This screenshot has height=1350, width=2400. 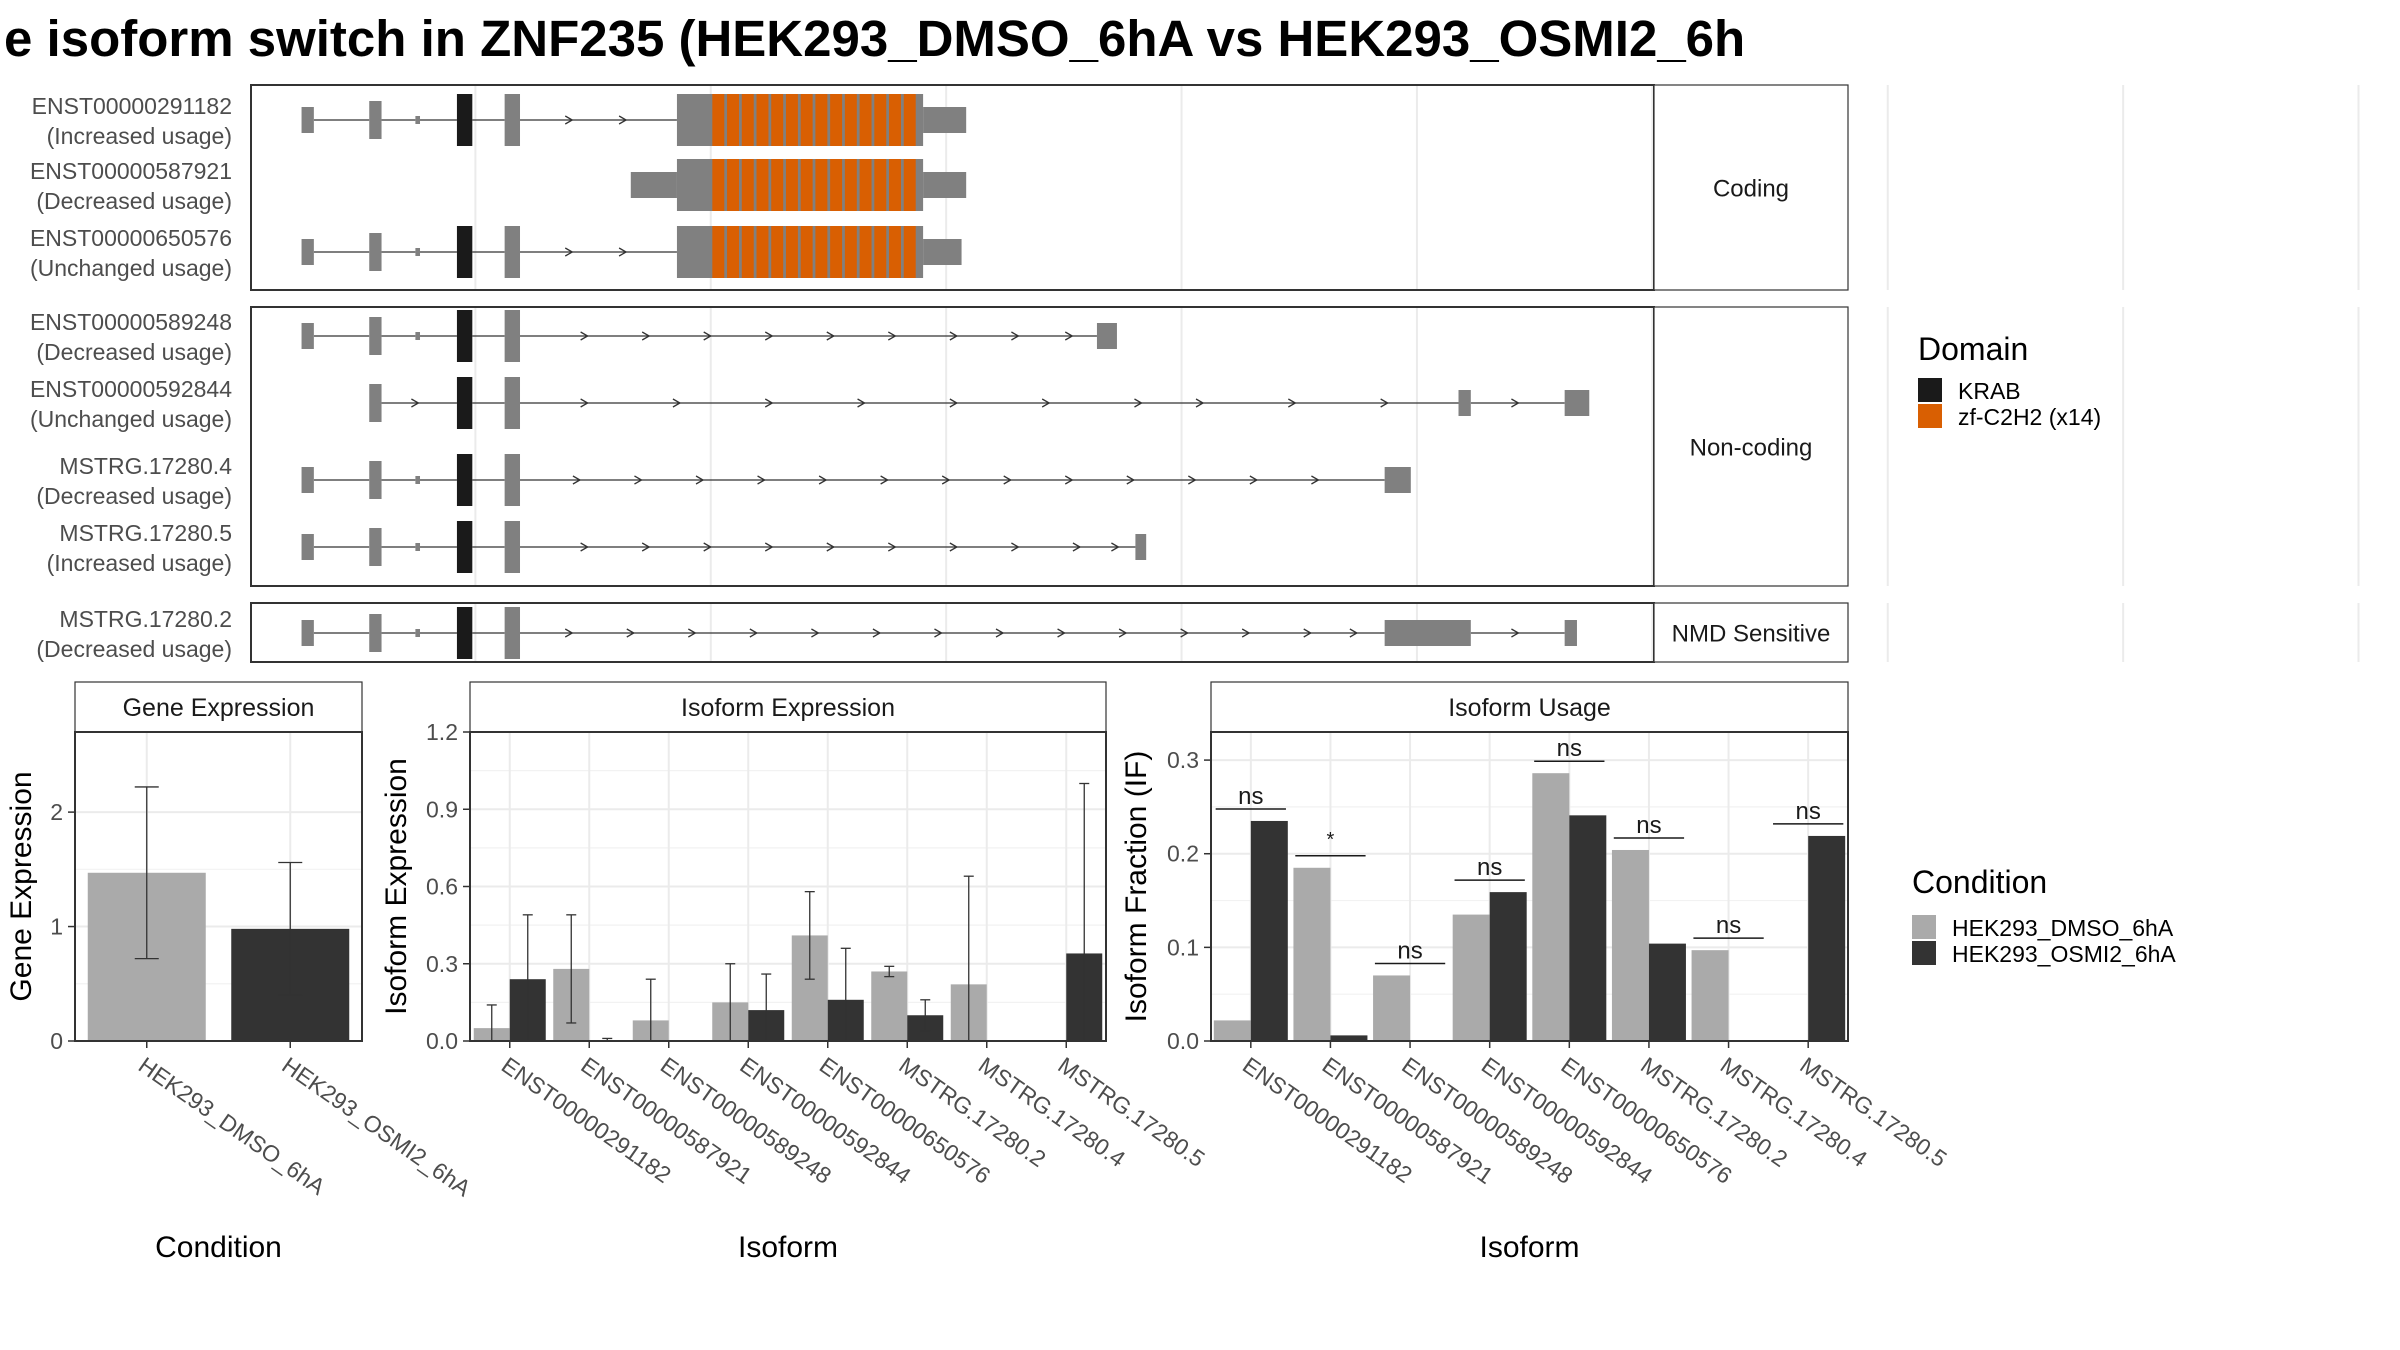 I want to click on facet-strip-label: NMD Sensitive, so click(x=1751, y=634).